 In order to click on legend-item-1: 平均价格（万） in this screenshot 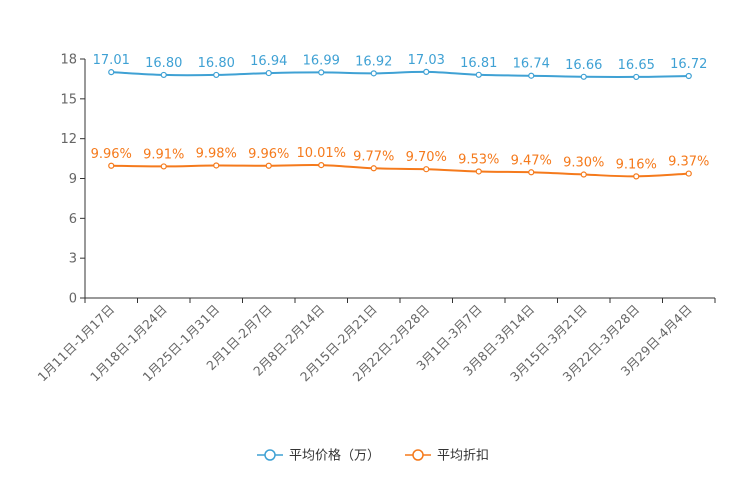, I will do `click(318, 456)`.